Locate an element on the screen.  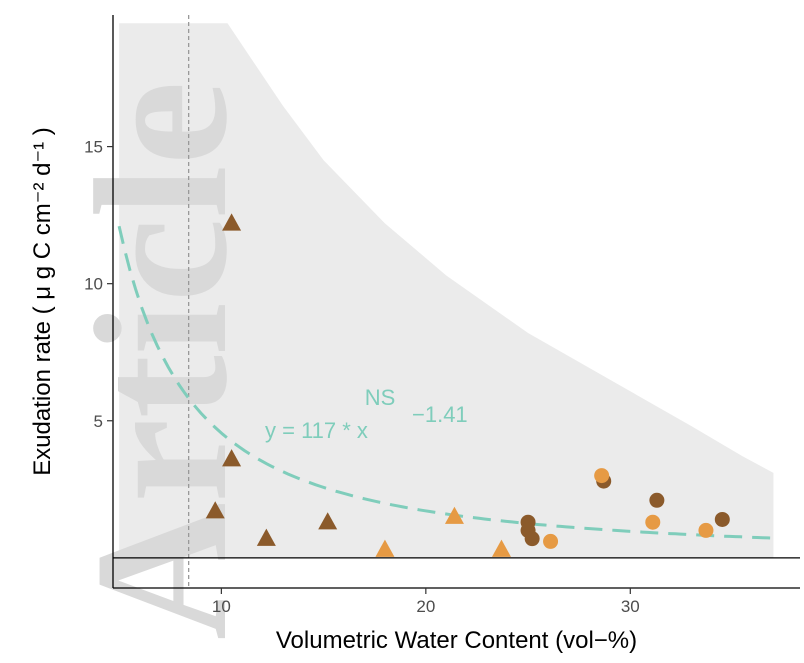
y-tick-label: 10 is located at coordinates (93, 284).